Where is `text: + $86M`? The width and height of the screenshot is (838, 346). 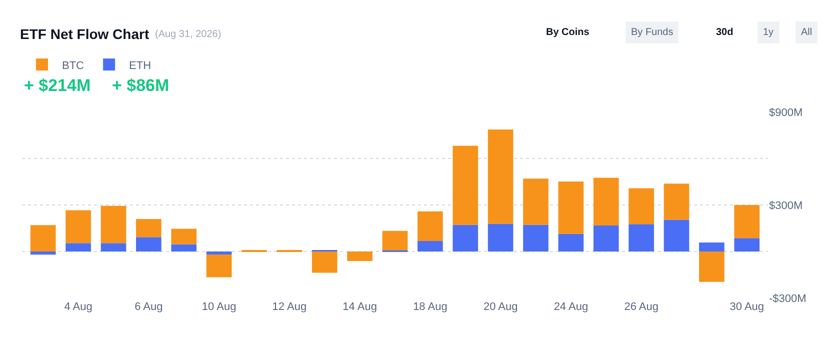
text: + $86M is located at coordinates (141, 85).